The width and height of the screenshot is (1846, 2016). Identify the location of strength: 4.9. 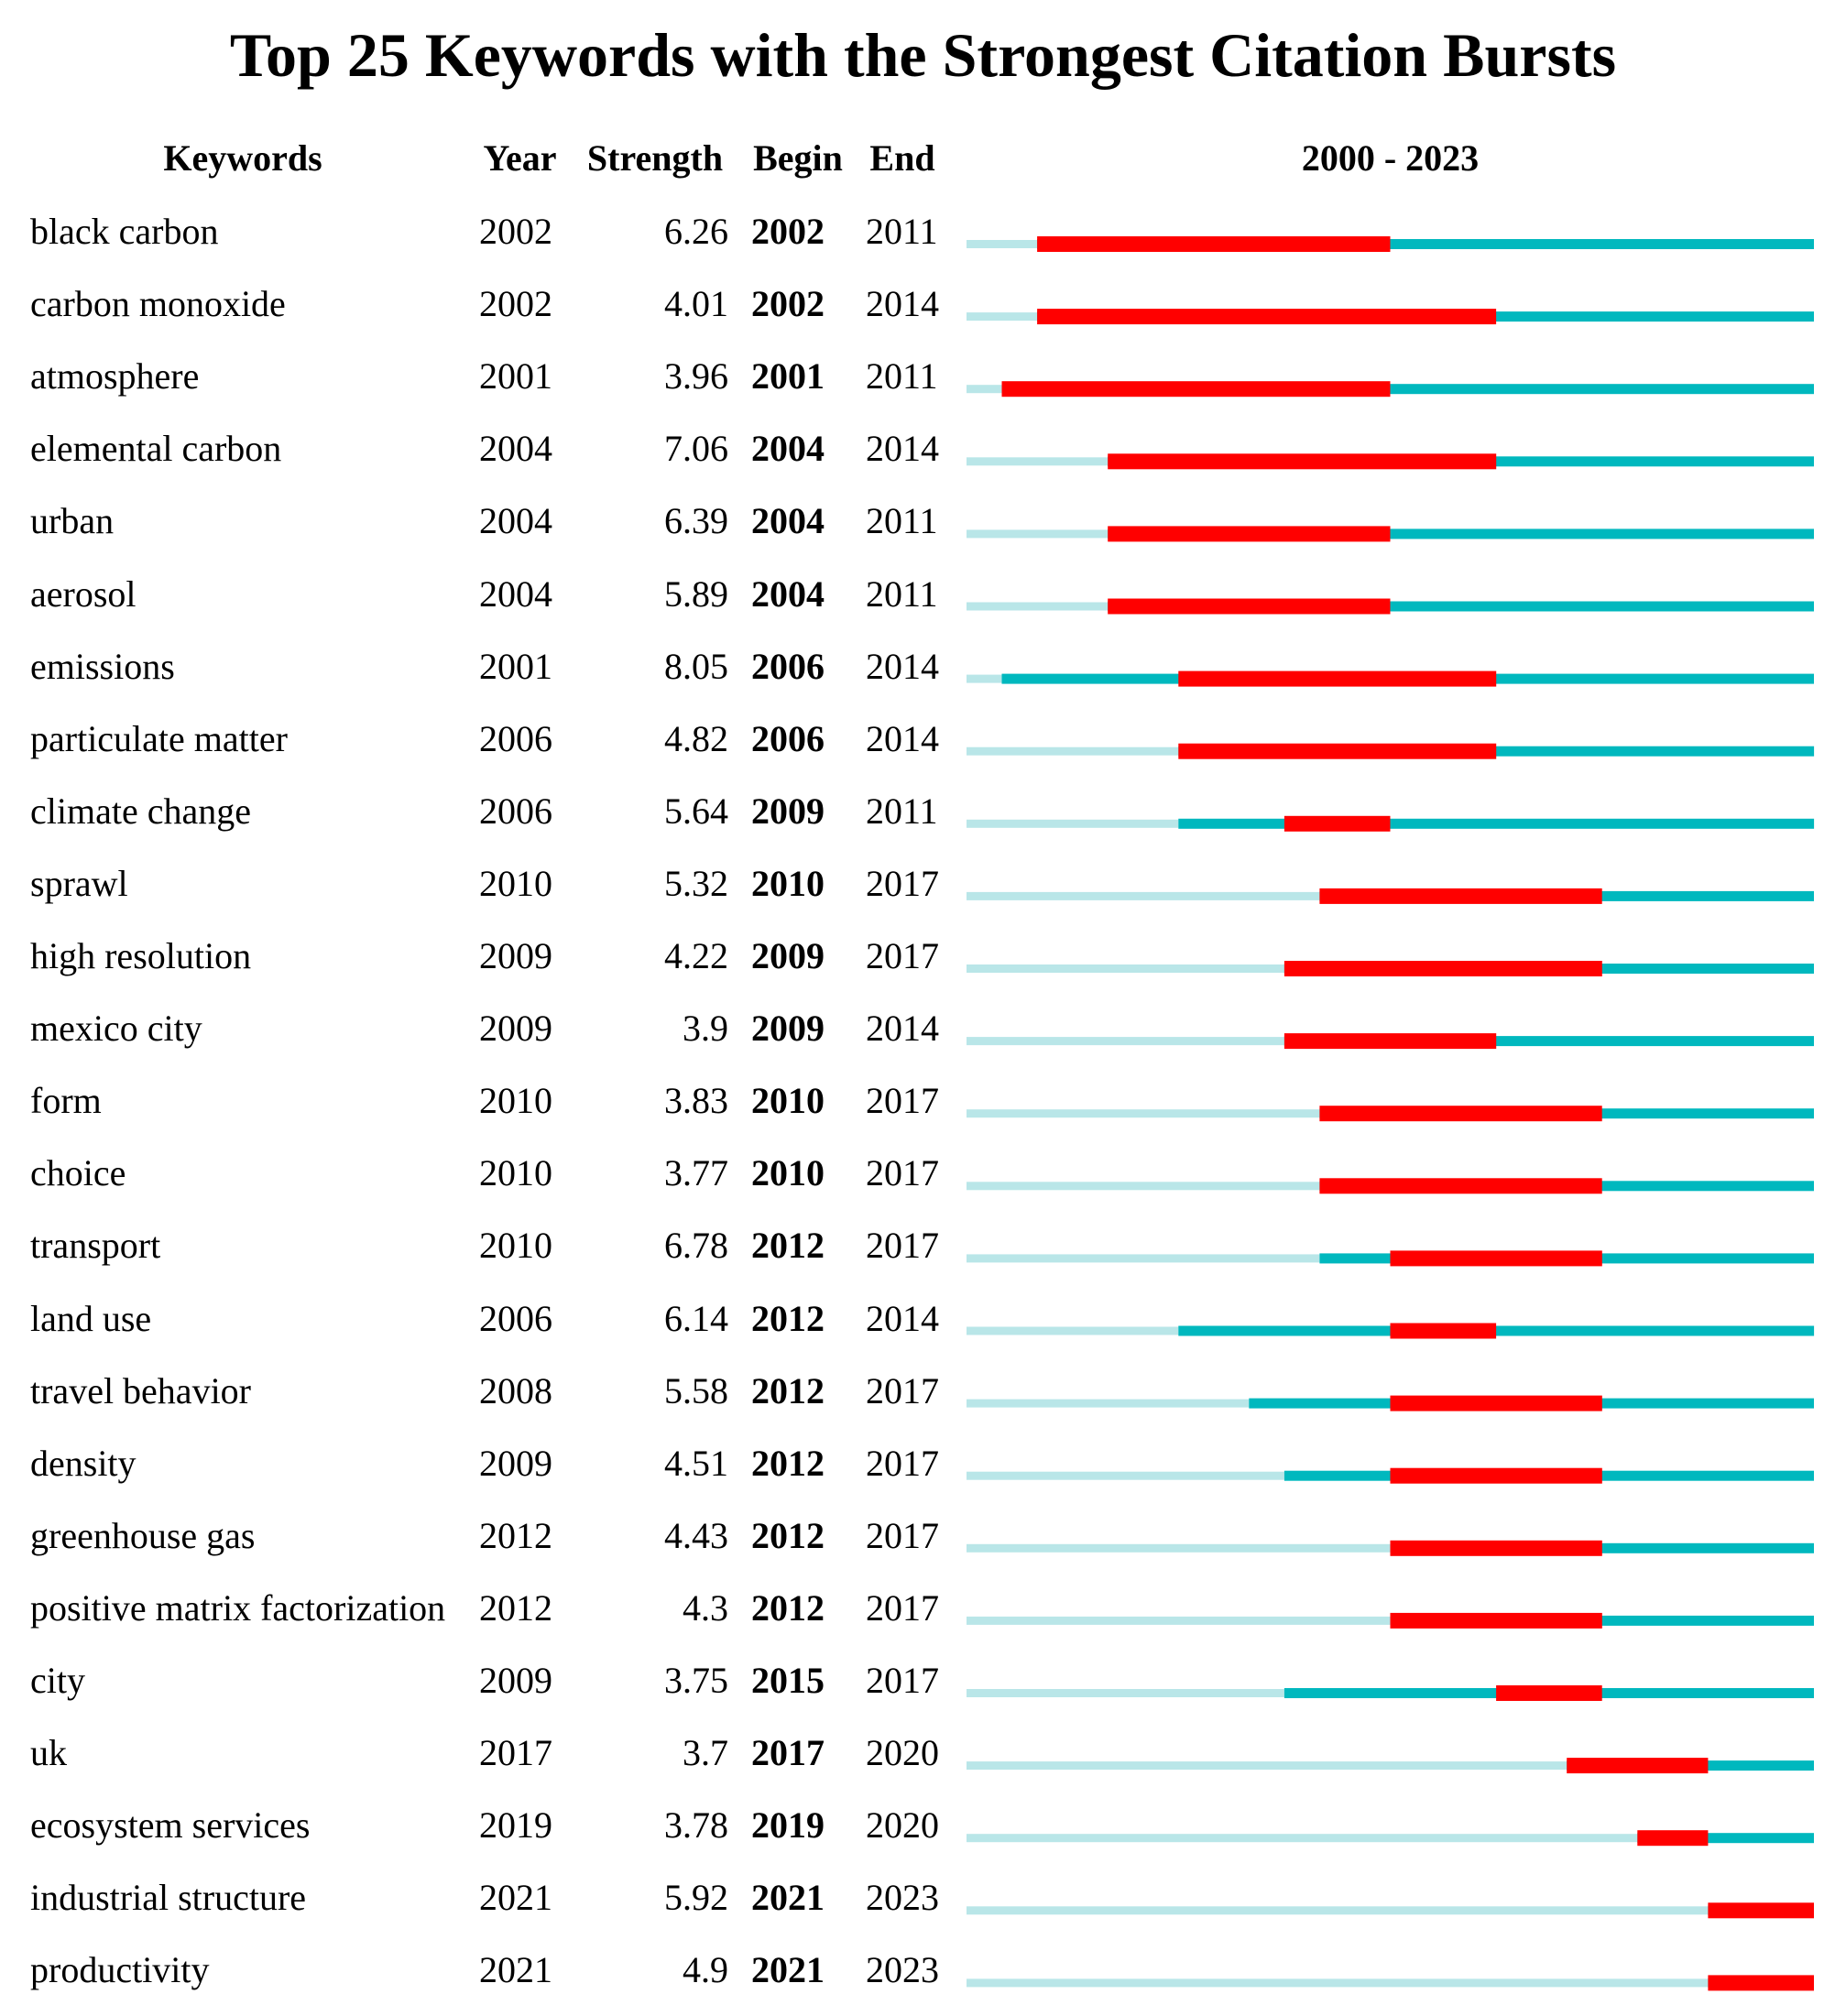
(705, 1970).